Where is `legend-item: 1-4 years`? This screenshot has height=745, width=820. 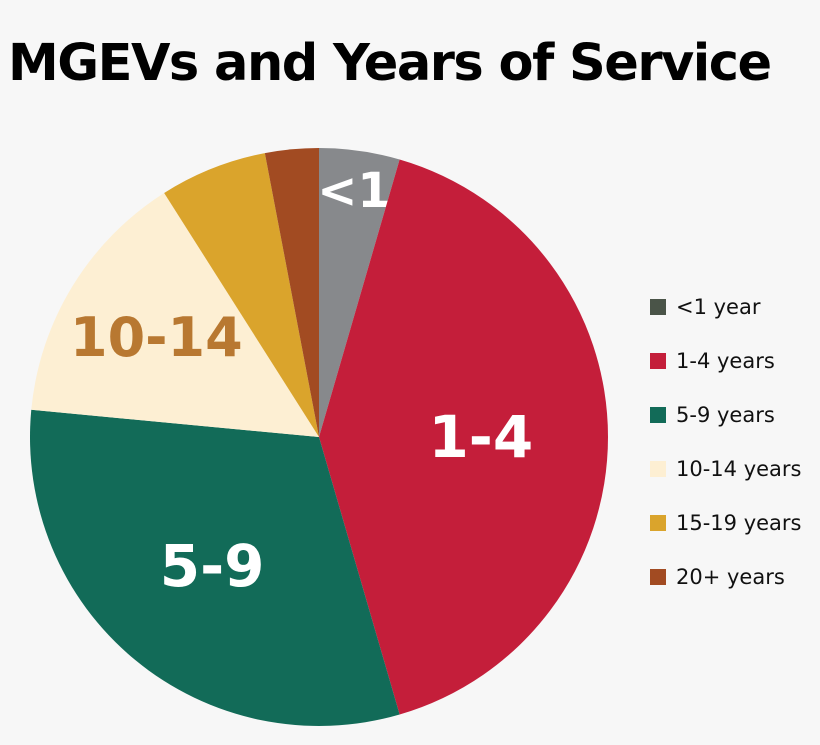 legend-item: 1-4 years is located at coordinates (726, 361).